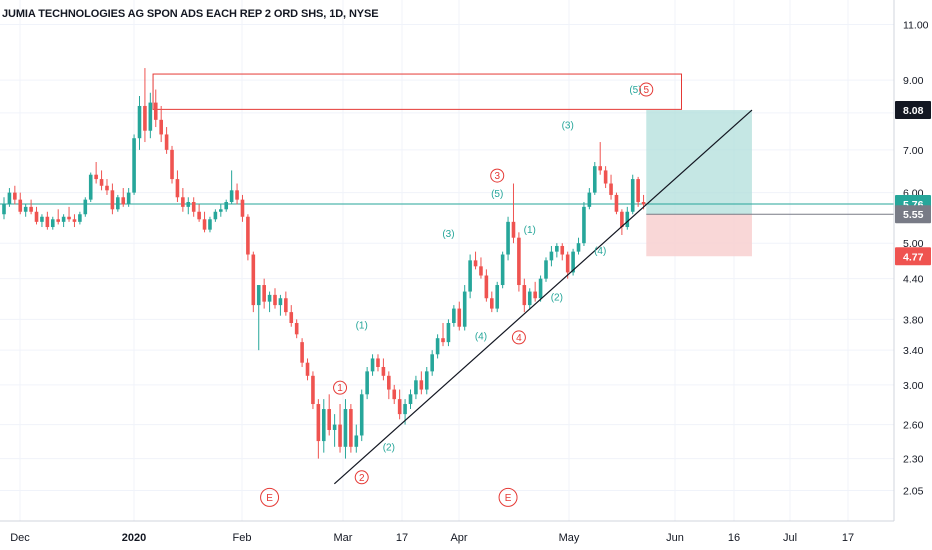 The width and height of the screenshot is (932, 550). Describe the element at coordinates (508, 498) in the screenshot. I see `label-text: E` at that location.